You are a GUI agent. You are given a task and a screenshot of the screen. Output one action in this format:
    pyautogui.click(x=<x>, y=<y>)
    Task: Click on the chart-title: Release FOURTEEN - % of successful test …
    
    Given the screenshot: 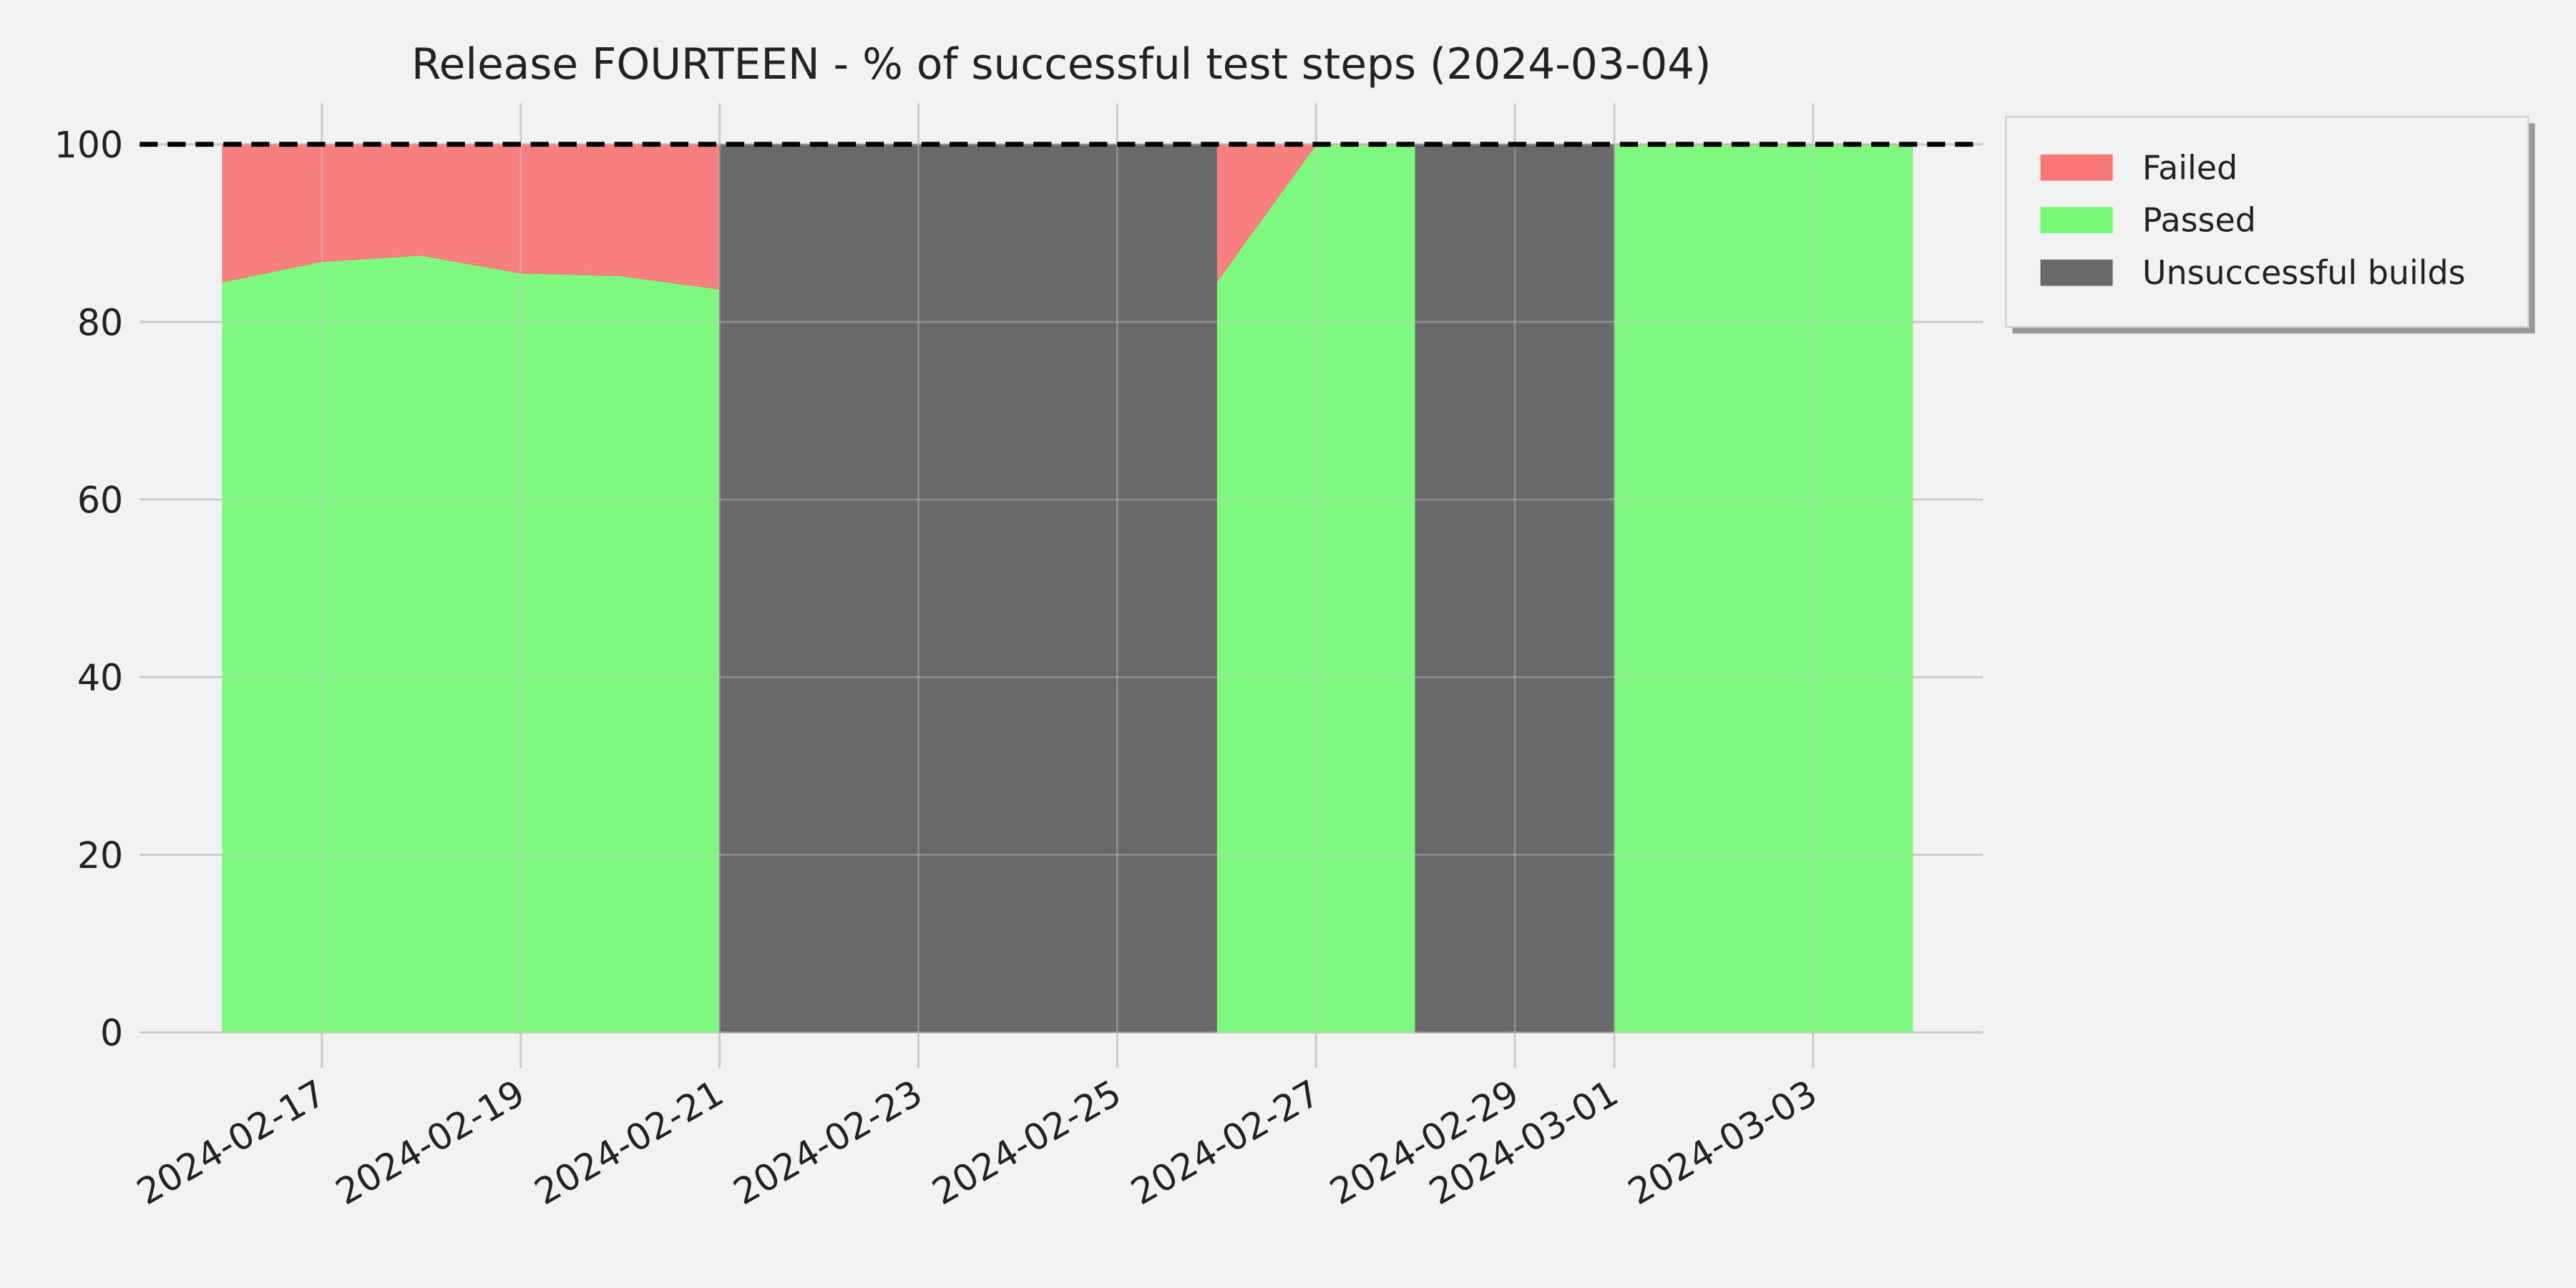 What is the action you would take?
    pyautogui.click(x=1061, y=64)
    